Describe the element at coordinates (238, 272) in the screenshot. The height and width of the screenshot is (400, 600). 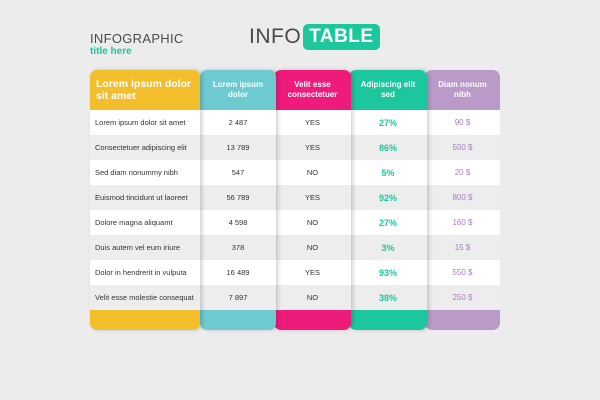
I see `table-cell: 16 489` at that location.